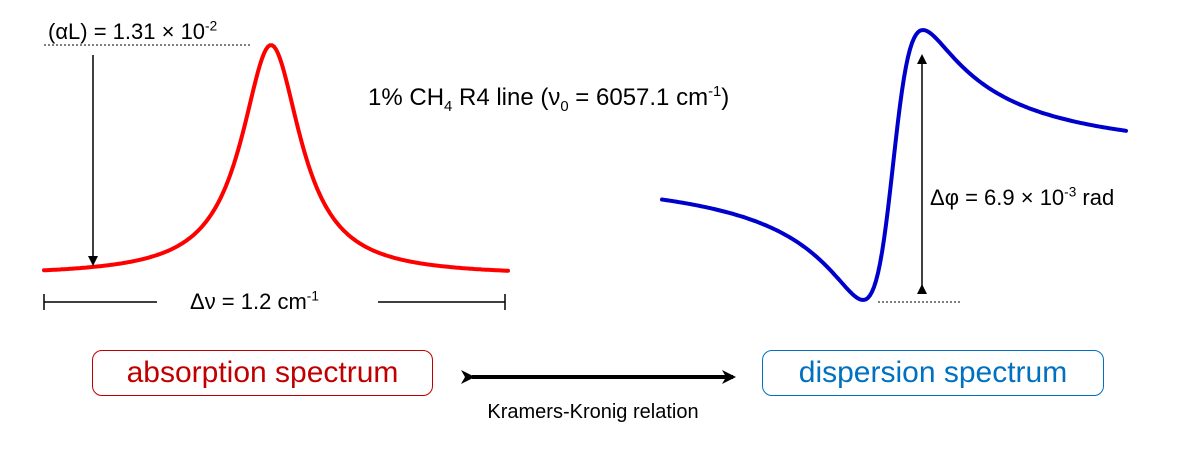 Image resolution: width=1194 pixels, height=458 pixels. Describe the element at coordinates (549, 99) in the screenshot. I see `line-title: 1% CH4 R4 line (ν0 = 6057.1 cm-1)` at that location.